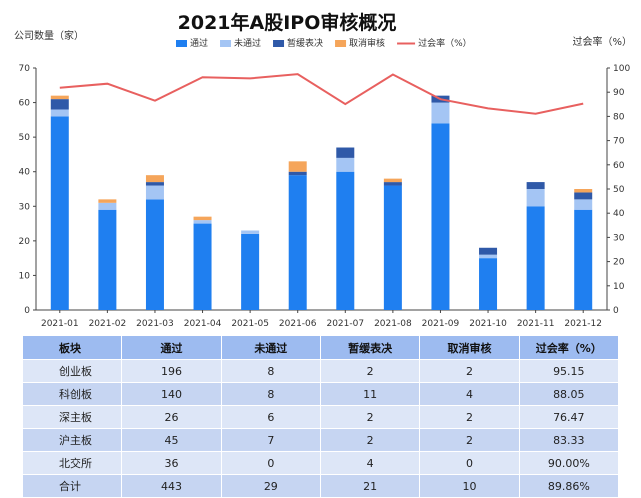 Image resolution: width=641 pixels, height=498 pixels. What do you see at coordinates (619, 142) in the screenshot?
I see `y2-tick-label: 70` at bounding box center [619, 142].